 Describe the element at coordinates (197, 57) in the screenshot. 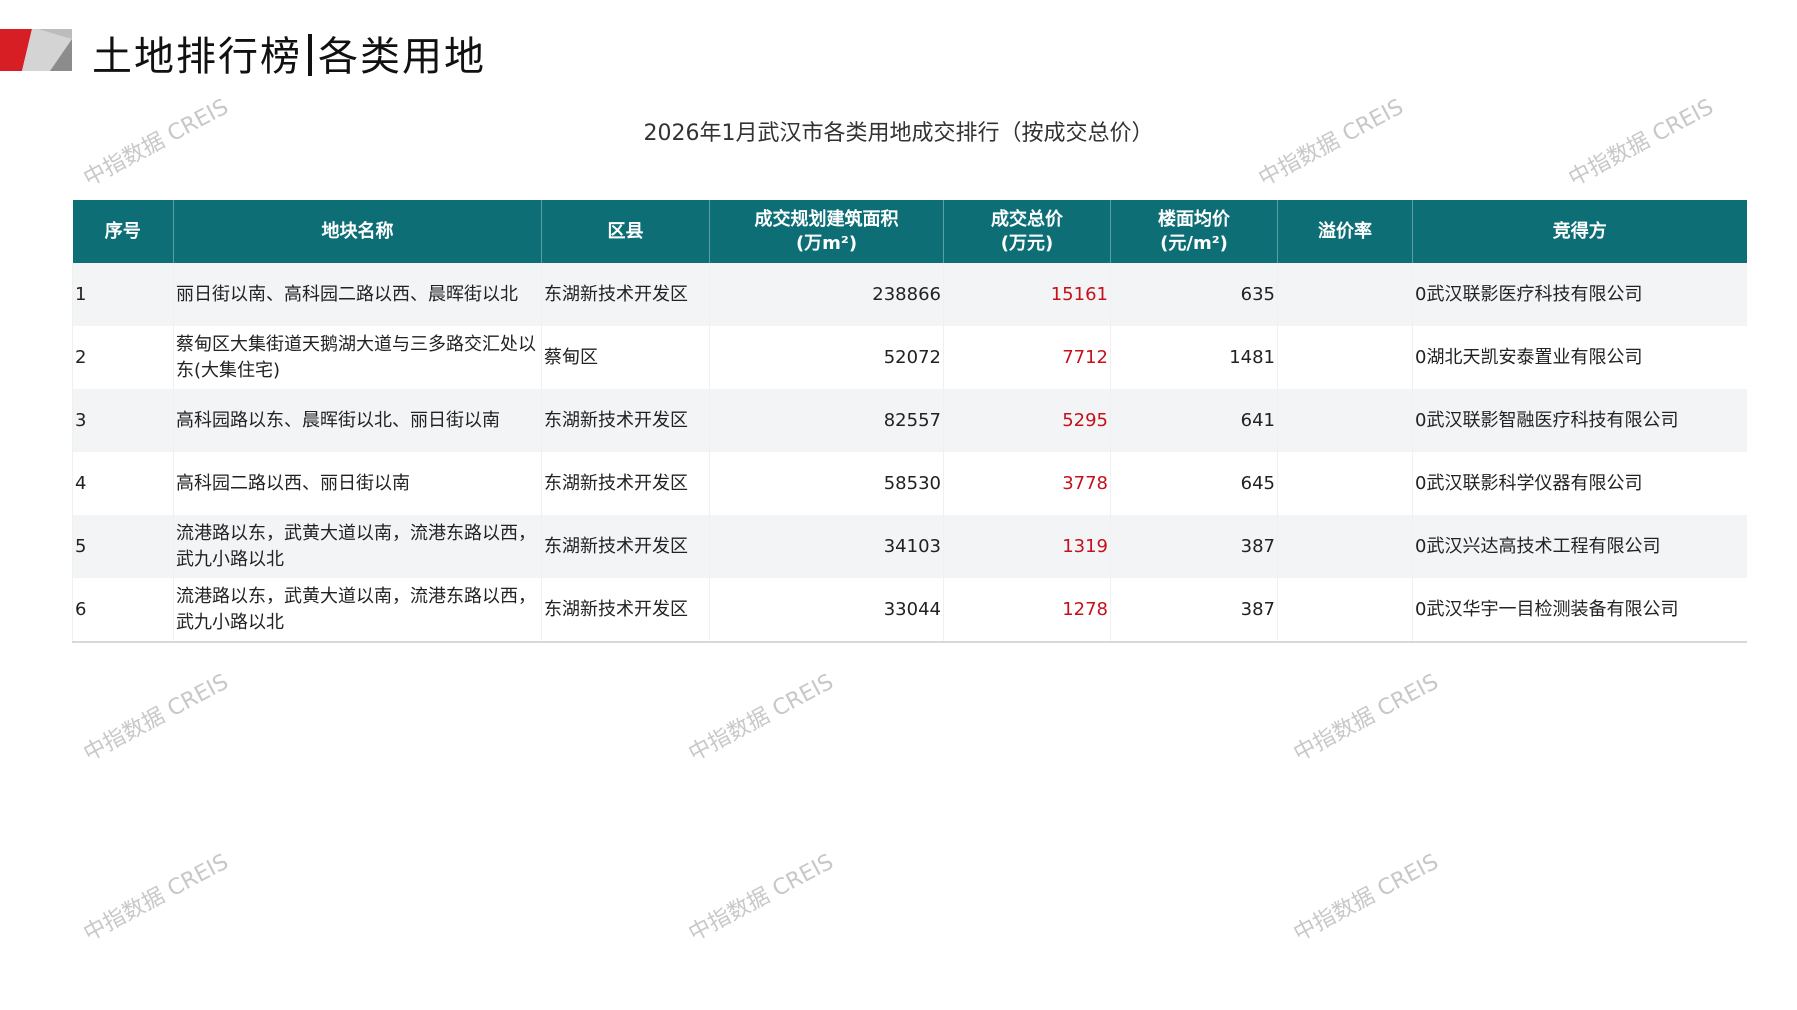

I see `title-part1: 土地排行榜` at that location.